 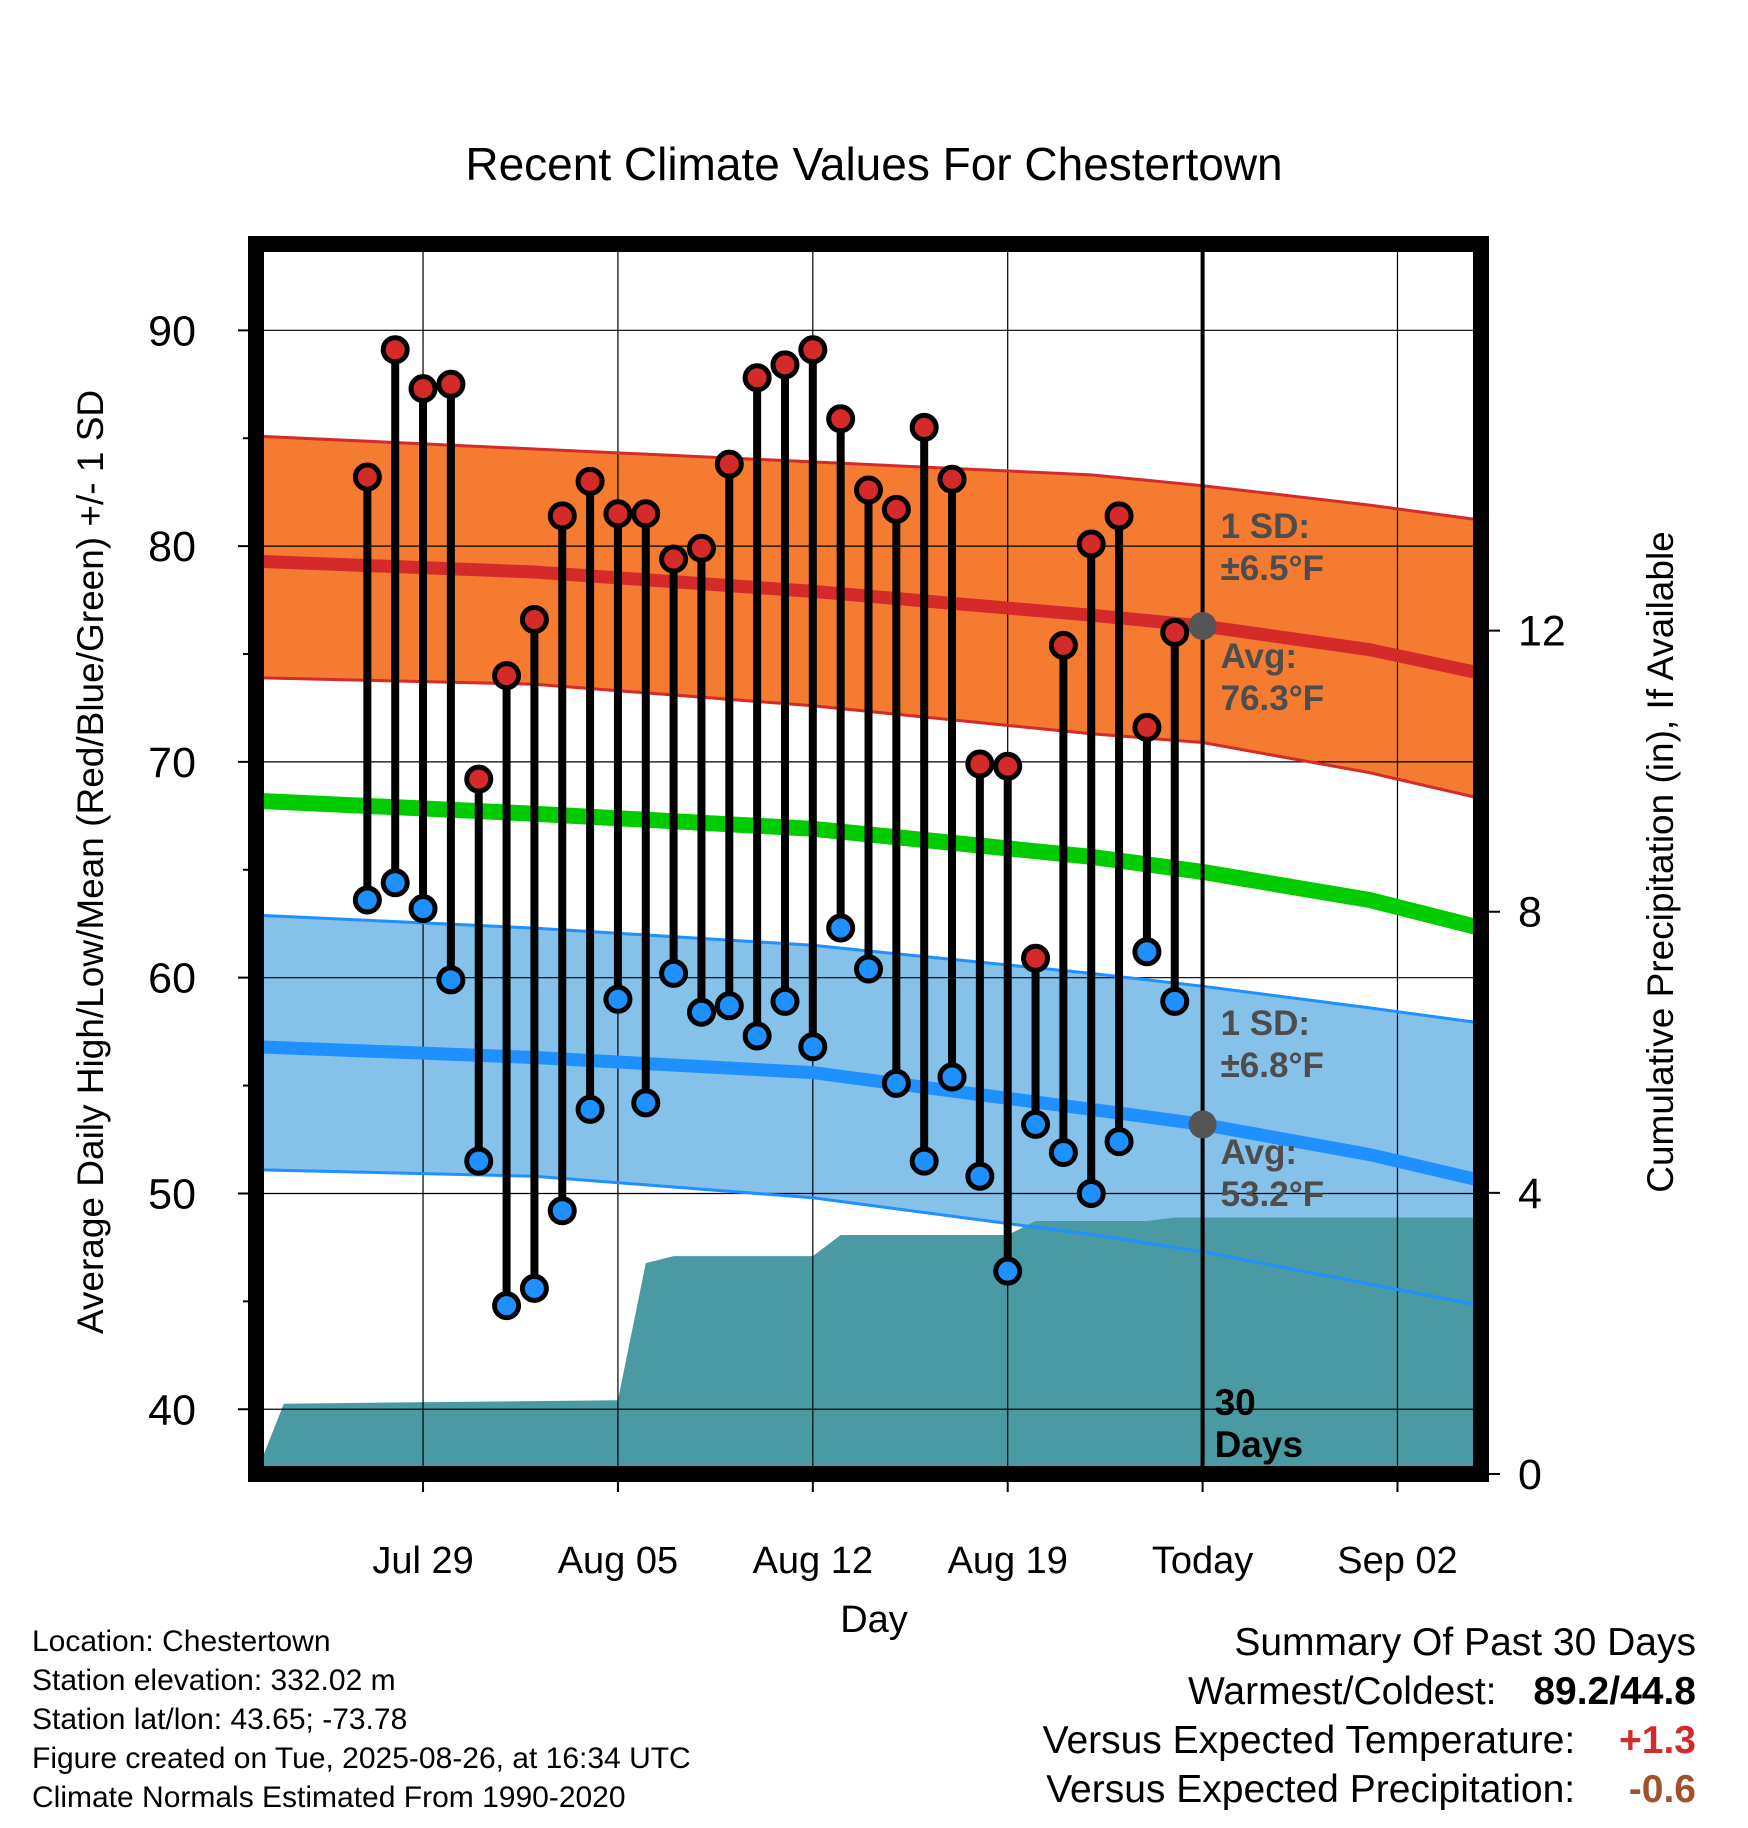 What do you see at coordinates (1658, 1691) in the screenshot?
I see `coldest-value: 44.8` at bounding box center [1658, 1691].